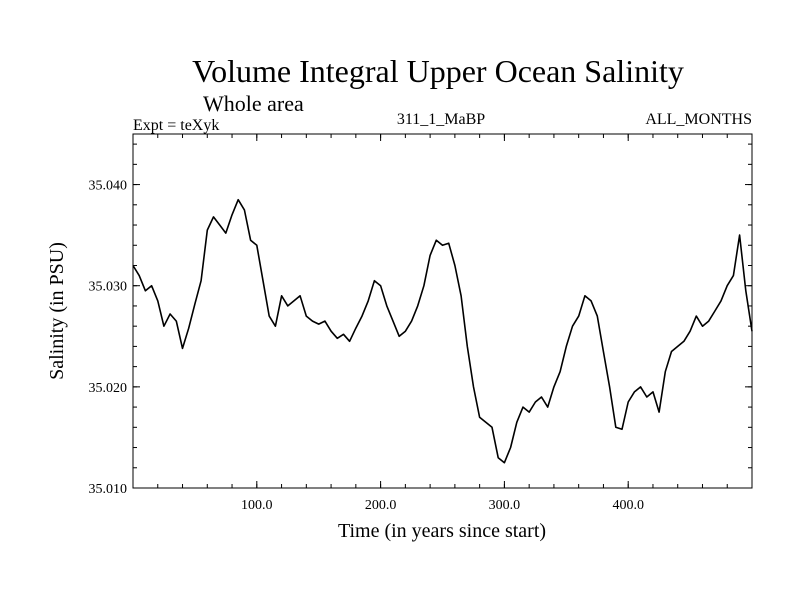  Describe the element at coordinates (176, 125) in the screenshot. I see `experiment-label: Expt = teXyk` at that location.